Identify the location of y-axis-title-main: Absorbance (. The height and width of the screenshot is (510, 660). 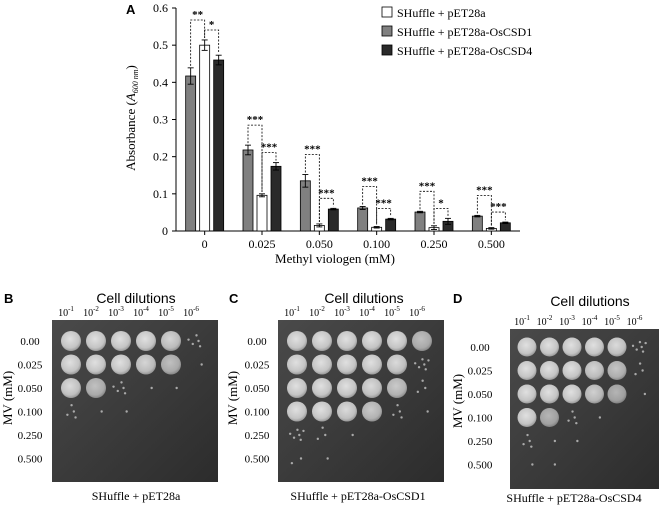
(130, 136).